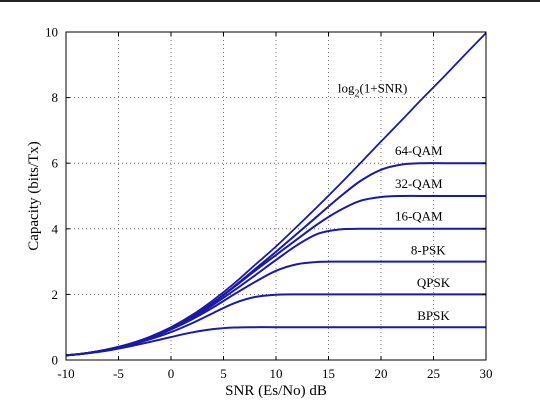 The height and width of the screenshot is (405, 540). What do you see at coordinates (419, 183) in the screenshot?
I see `series-label-32-qam: 32-QAM` at bounding box center [419, 183].